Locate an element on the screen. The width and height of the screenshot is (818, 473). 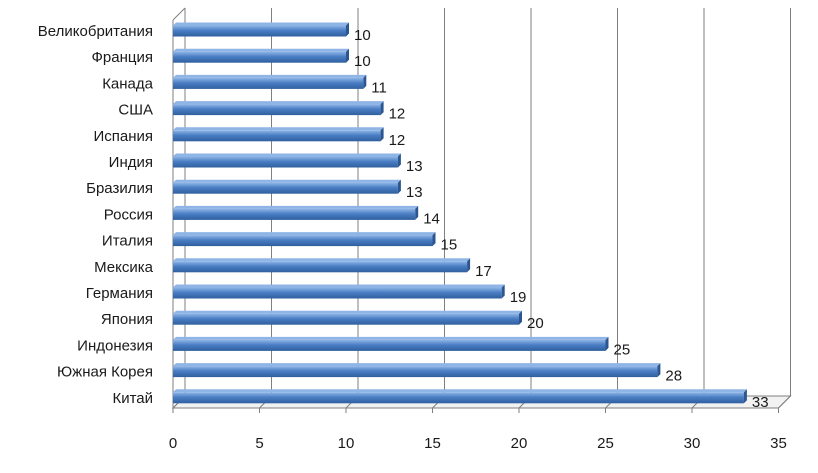
value-label: 17 is located at coordinates (483, 271).